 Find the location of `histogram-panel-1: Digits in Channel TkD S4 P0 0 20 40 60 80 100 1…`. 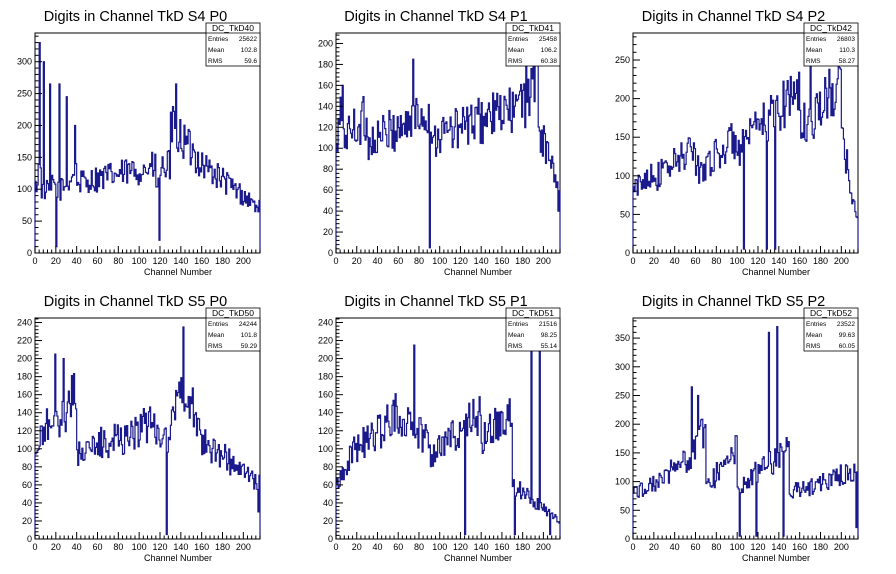

histogram-panel-1: Digits in Channel TkD S4 P0 0 20 40 60 80 100 1… is located at coordinates (139, 143).